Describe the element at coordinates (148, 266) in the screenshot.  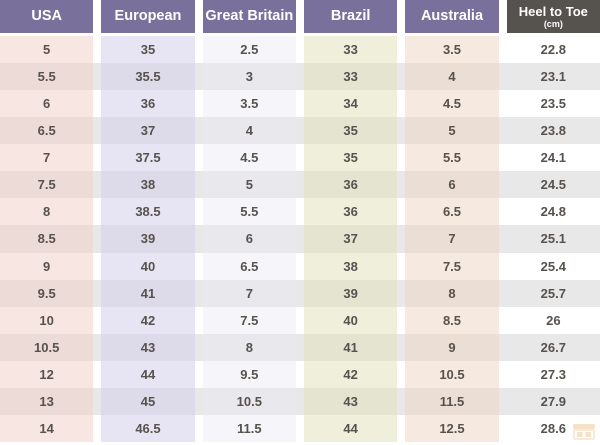
I see `table-cell: 40` at that location.